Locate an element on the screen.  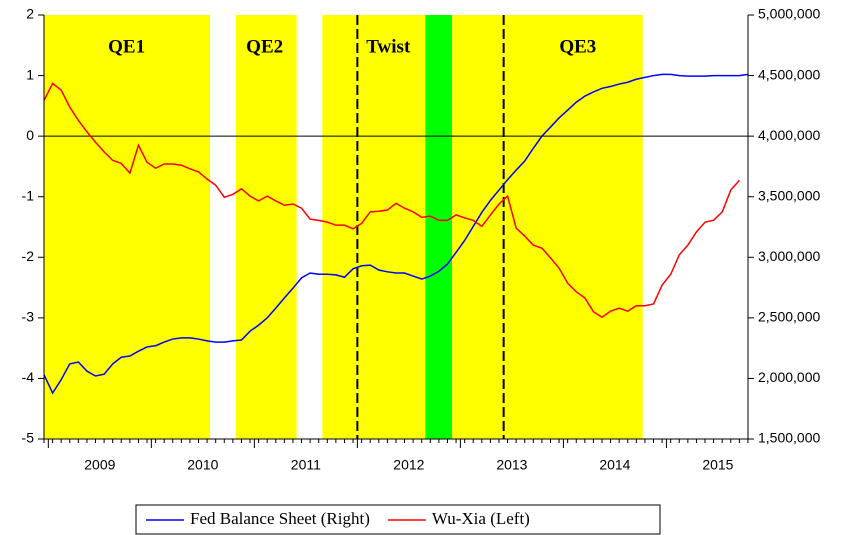
y-tick-label: -5 is located at coordinates (28, 438).